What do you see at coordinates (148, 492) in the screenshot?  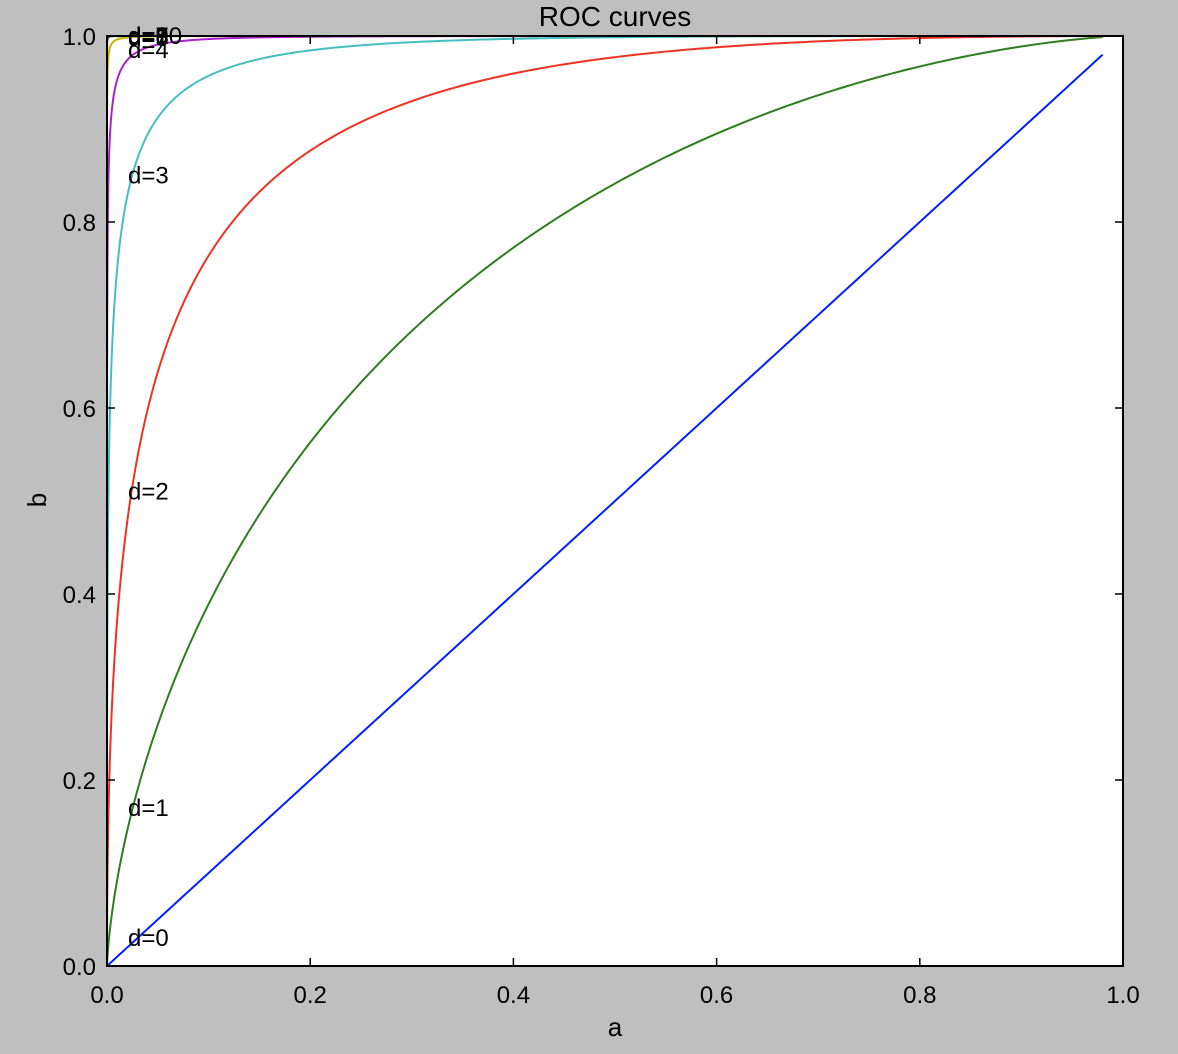 I see `curve-label-d-2: d=2` at bounding box center [148, 492].